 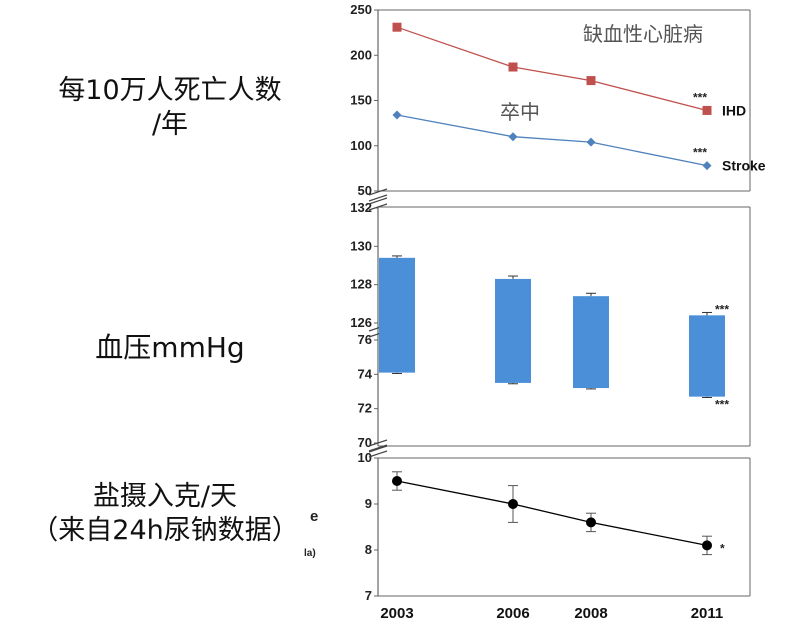 What do you see at coordinates (361, 322) in the screenshot?
I see `bp-upper-y-tick-label: 126` at bounding box center [361, 322].